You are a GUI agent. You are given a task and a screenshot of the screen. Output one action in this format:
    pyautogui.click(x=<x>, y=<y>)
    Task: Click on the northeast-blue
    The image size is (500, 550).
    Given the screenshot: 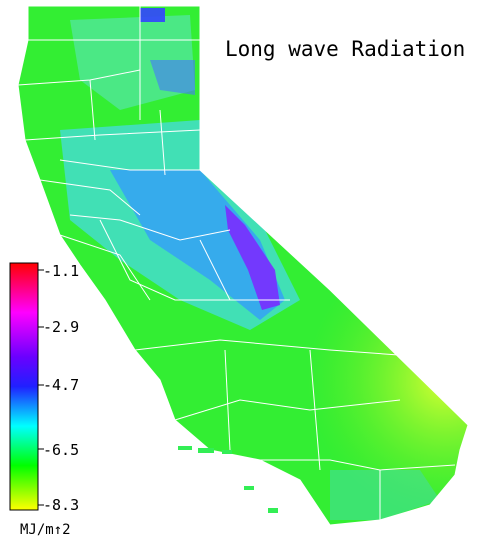 What is the action you would take?
    pyautogui.click(x=172, y=77)
    